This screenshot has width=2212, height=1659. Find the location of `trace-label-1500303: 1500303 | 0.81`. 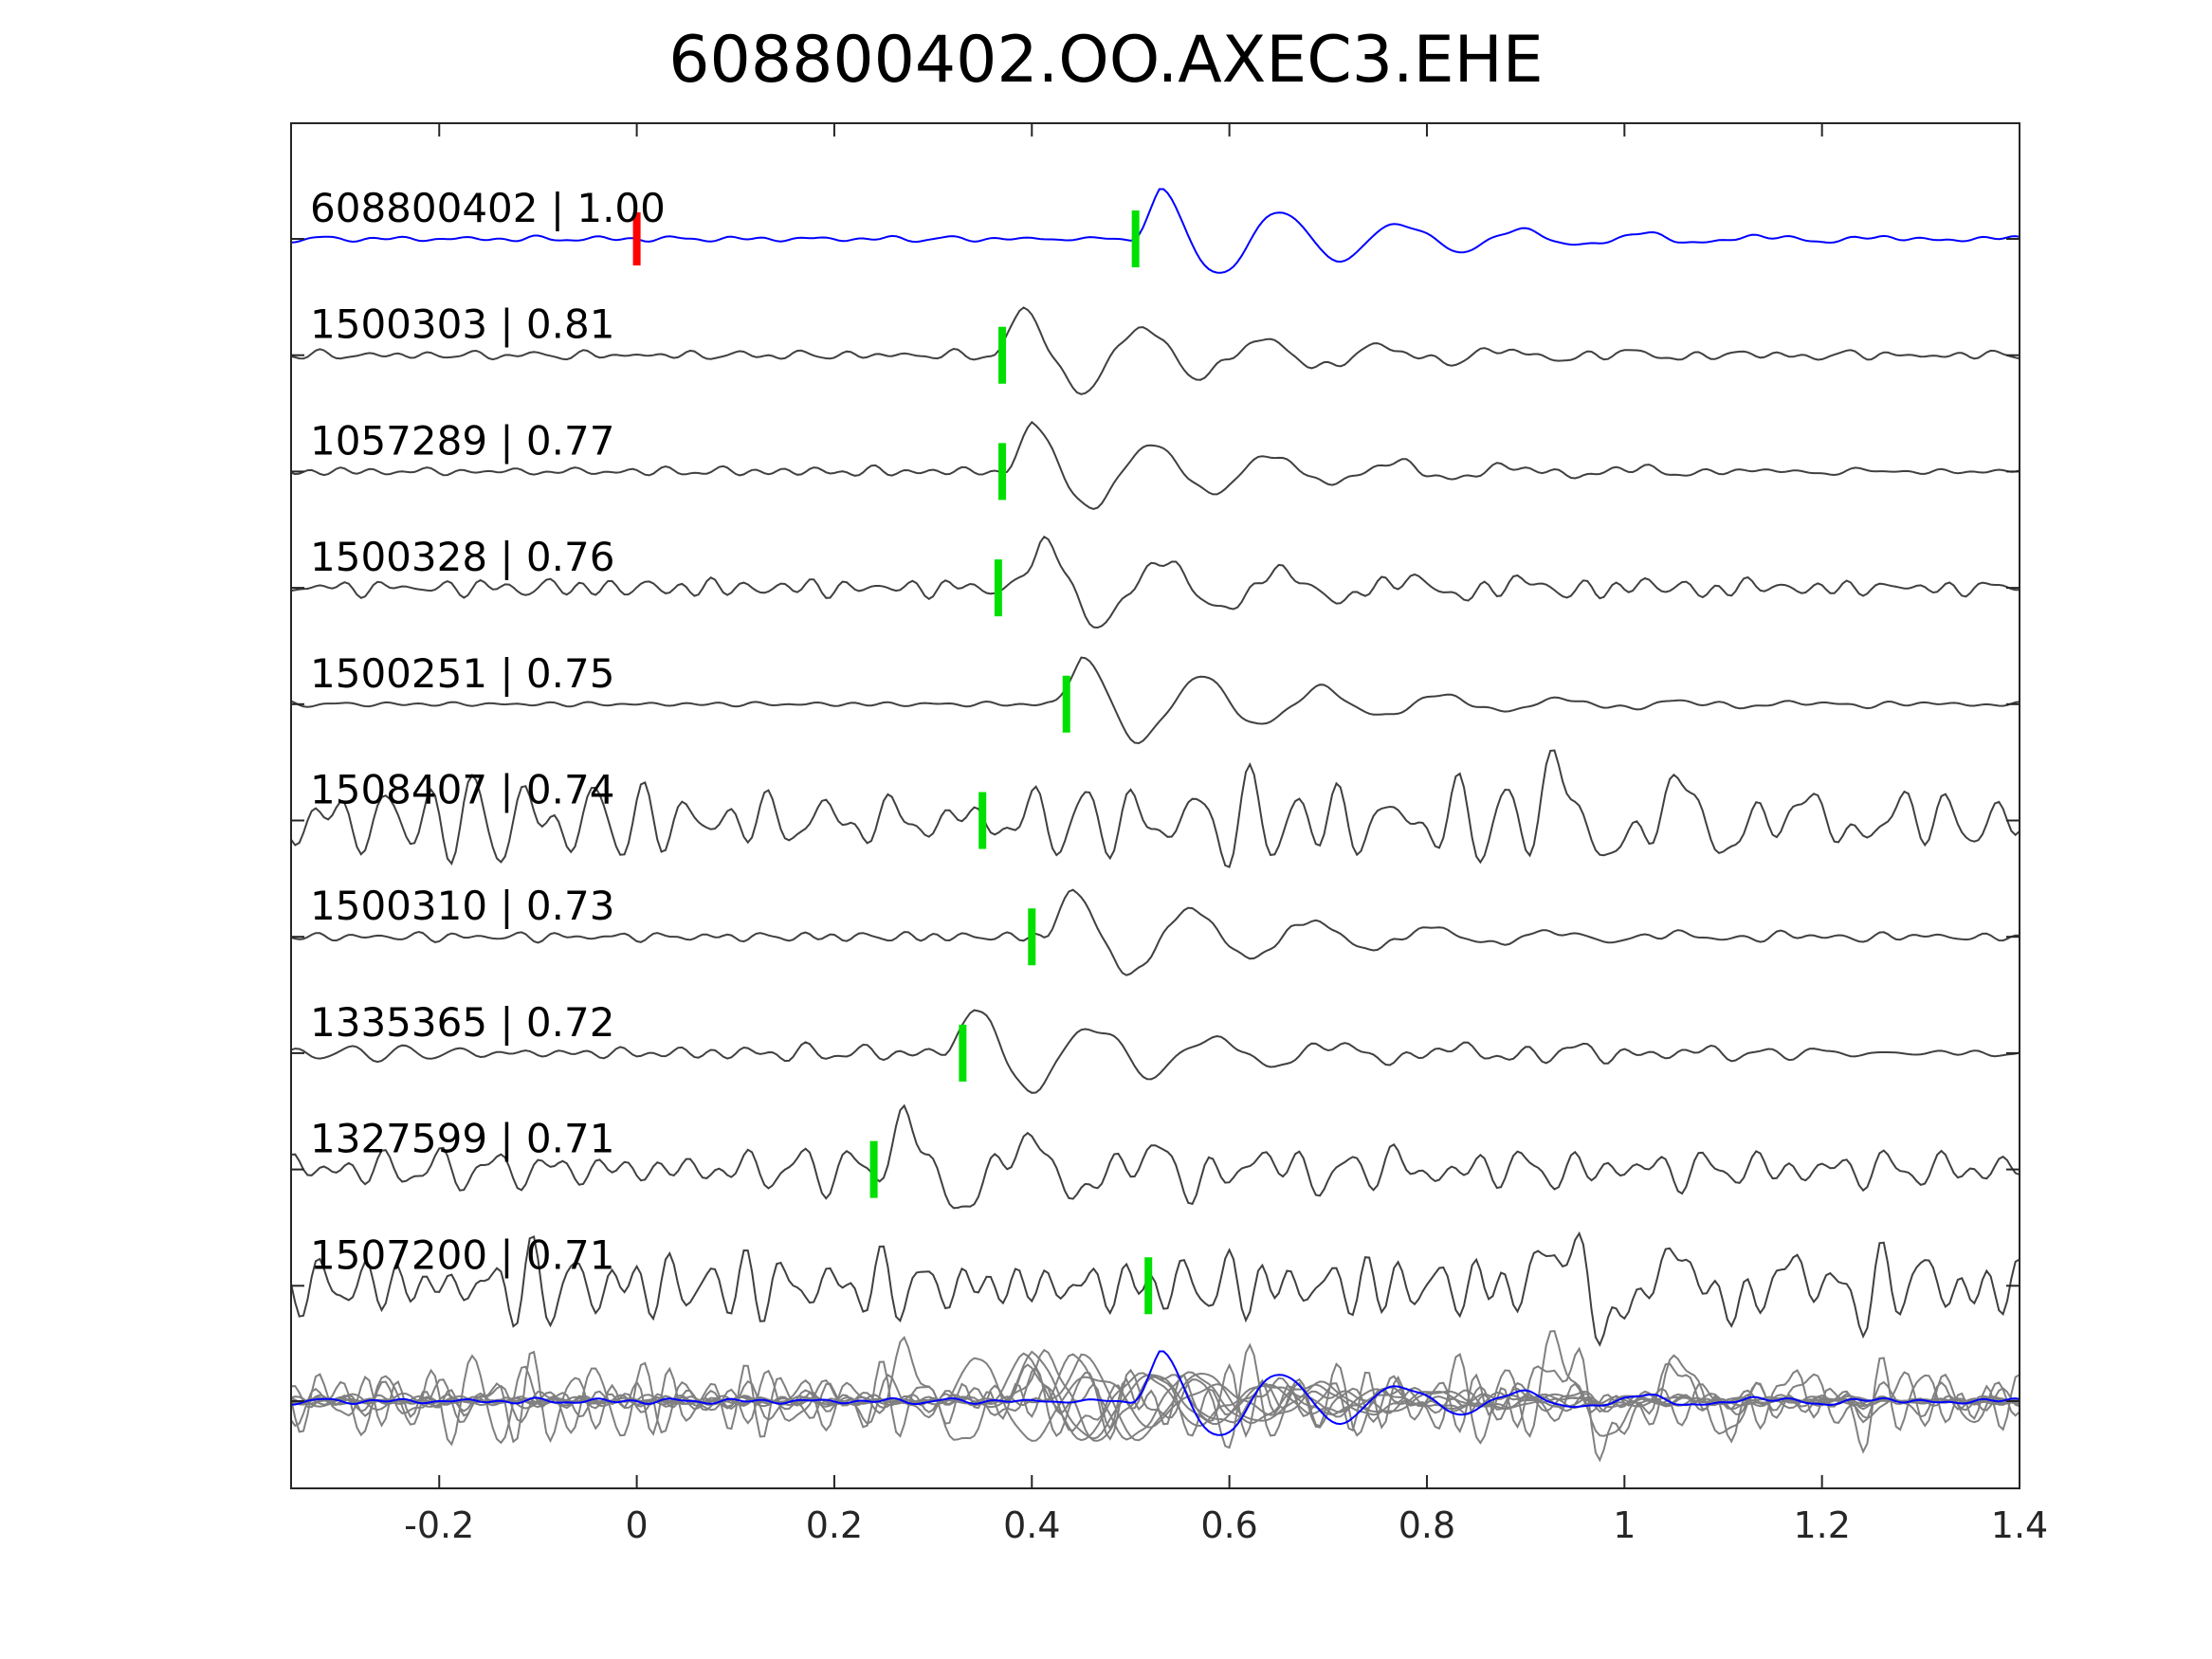

trace-label-1500303: 1500303 | 0.81 is located at coordinates (462, 324).